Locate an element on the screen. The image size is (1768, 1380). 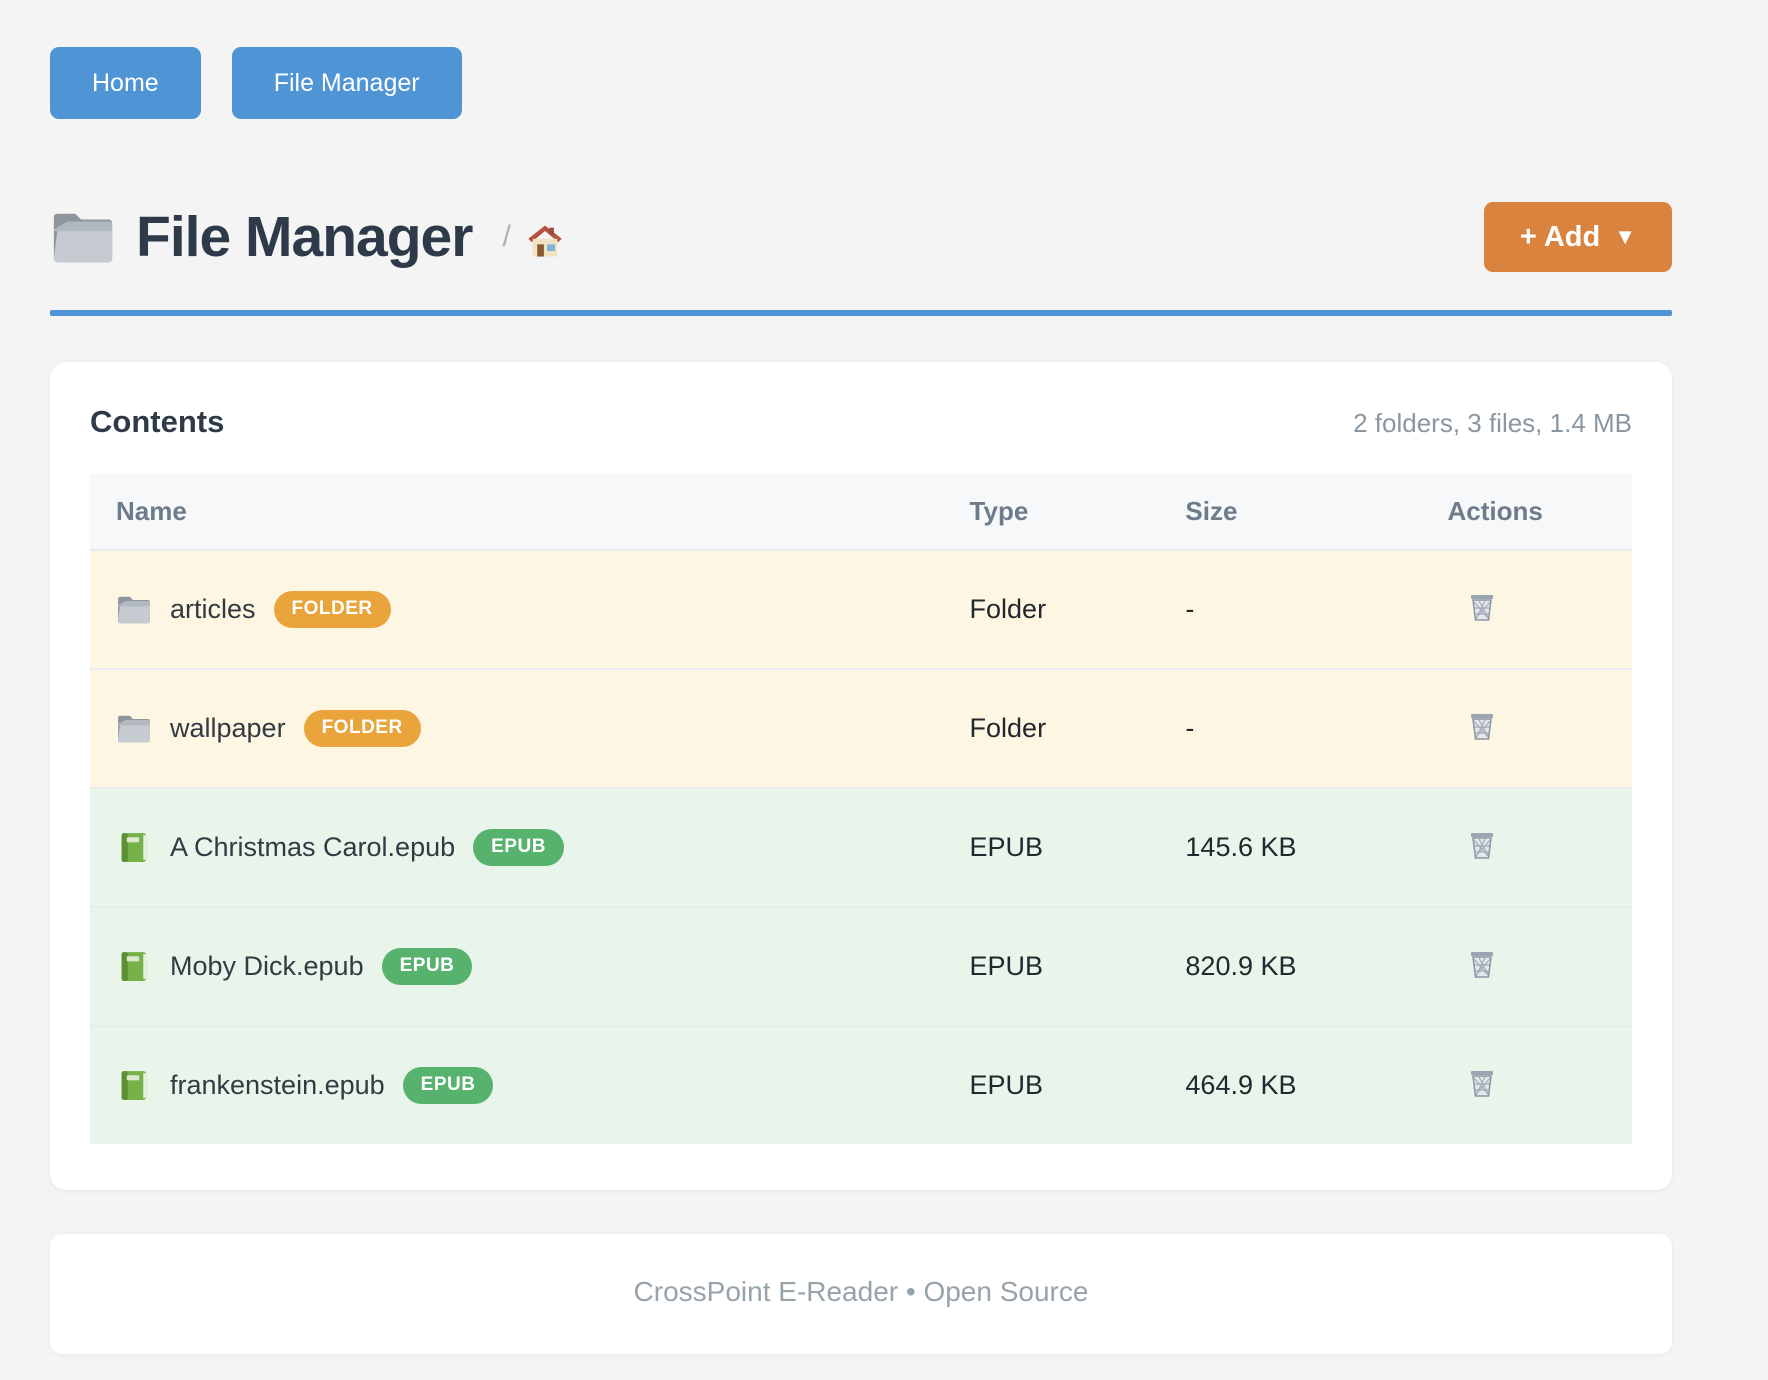
column-header-name: Name is located at coordinates (151, 511).